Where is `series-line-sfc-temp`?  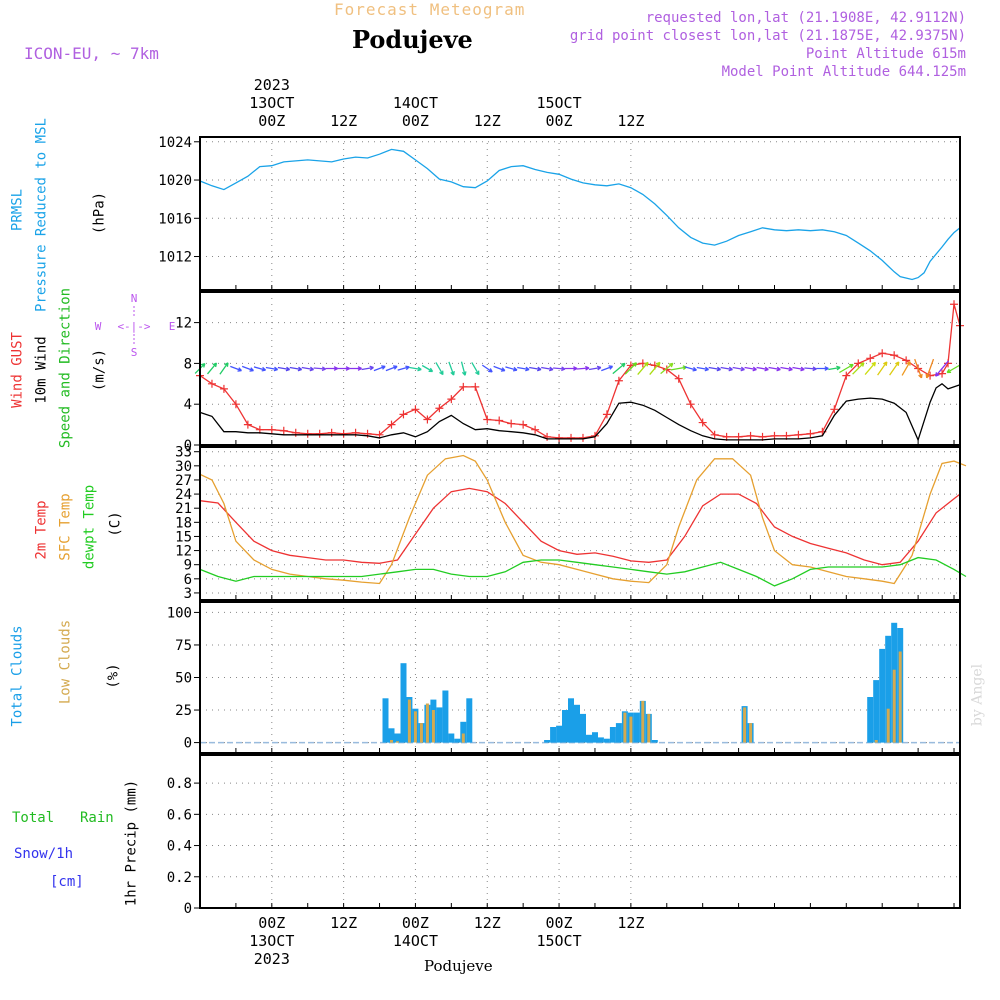
series-line-sfc-temp is located at coordinates (583, 519).